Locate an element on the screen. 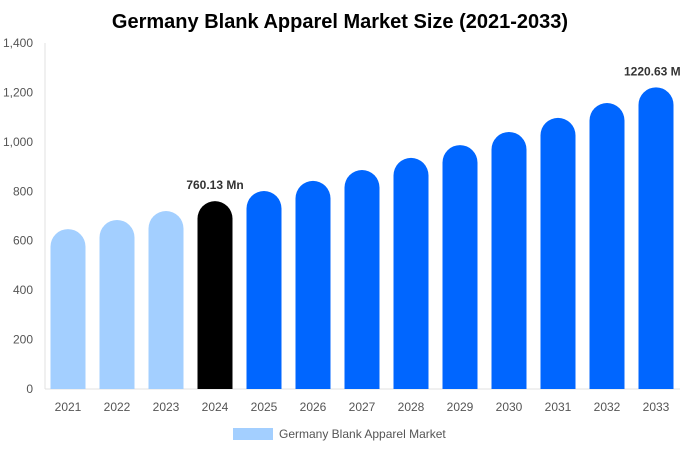 Image resolution: width=680 pixels, height=455 pixels. y-tick-label: 200 is located at coordinates (23, 340).